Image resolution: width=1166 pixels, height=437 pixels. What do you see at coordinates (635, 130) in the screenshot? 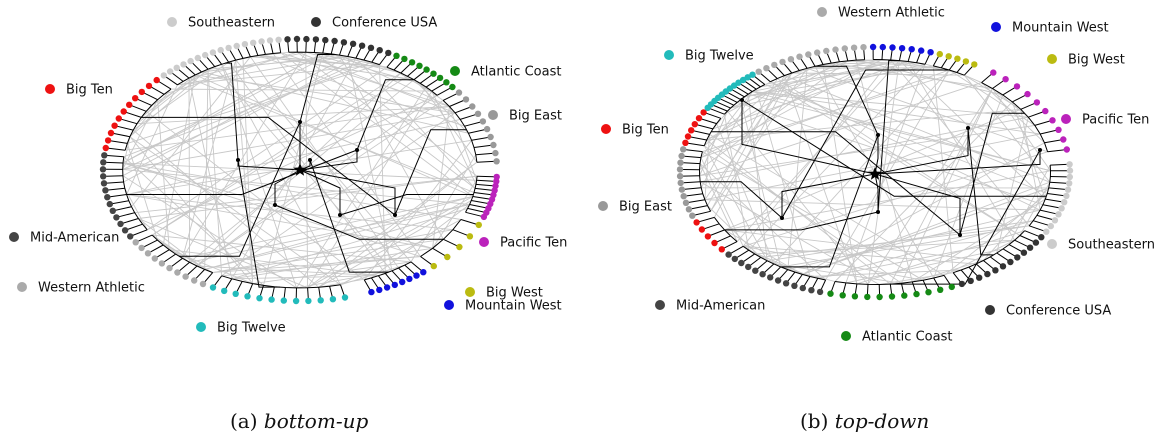
I see `legend-entry: Big Ten` at bounding box center [635, 130].